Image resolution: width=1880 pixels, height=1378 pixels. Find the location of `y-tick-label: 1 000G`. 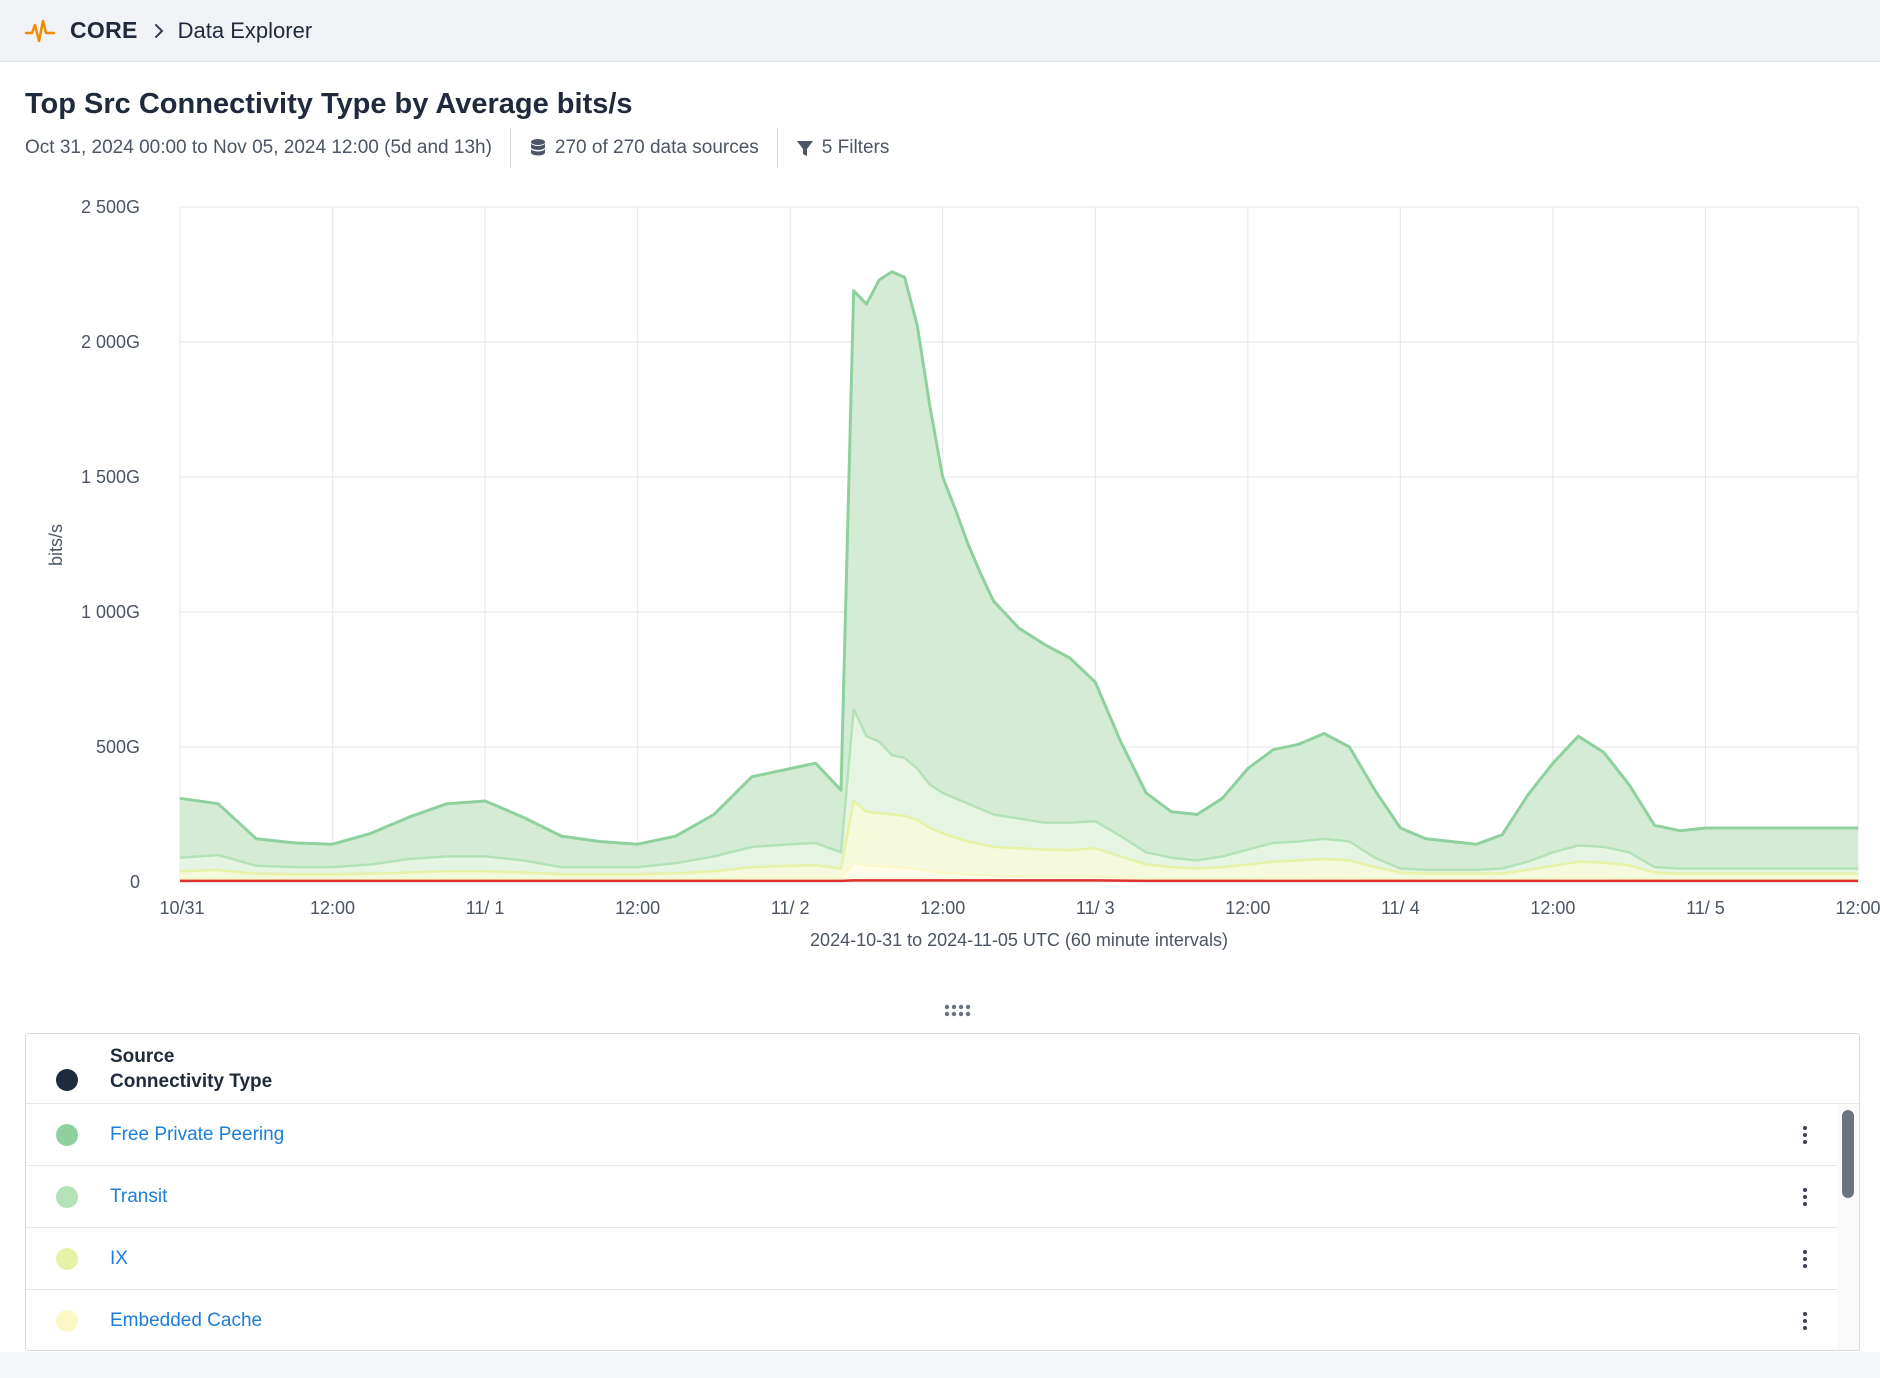

y-tick-label: 1 000G is located at coordinates (110, 612).